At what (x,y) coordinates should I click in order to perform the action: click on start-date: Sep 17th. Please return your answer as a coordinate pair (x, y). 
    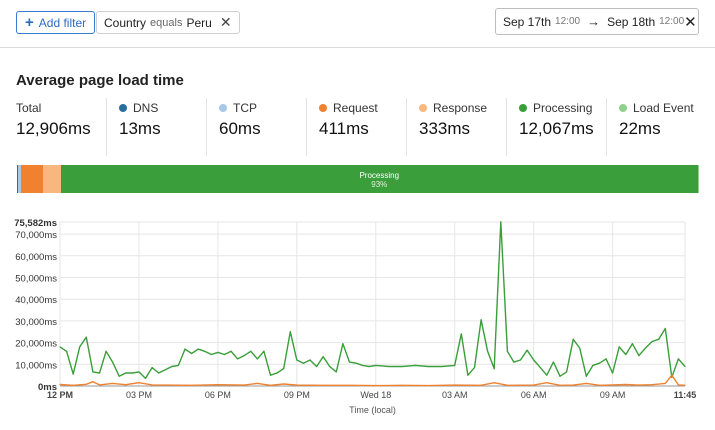
    Looking at the image, I should click on (527, 21).